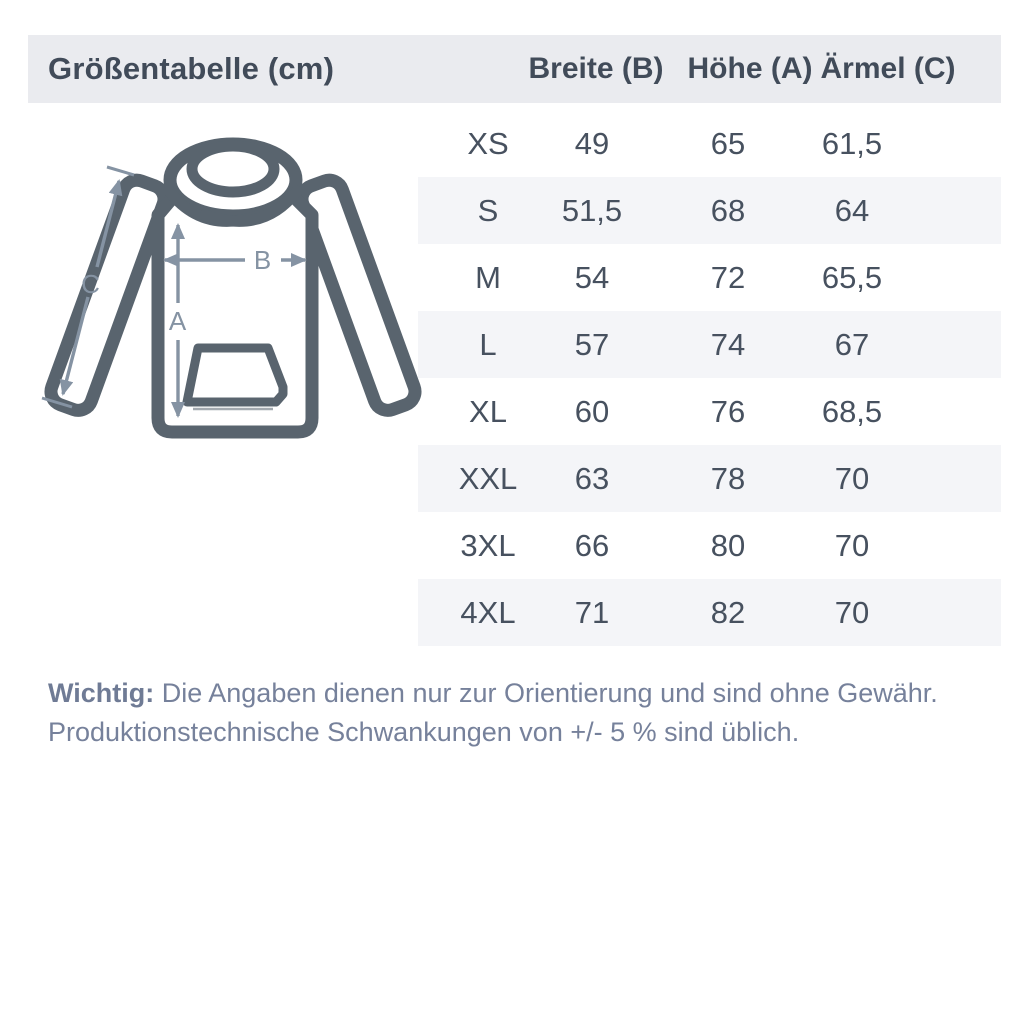 This screenshot has height=1024, width=1024. I want to click on dimension-label-b: B, so click(263, 260).